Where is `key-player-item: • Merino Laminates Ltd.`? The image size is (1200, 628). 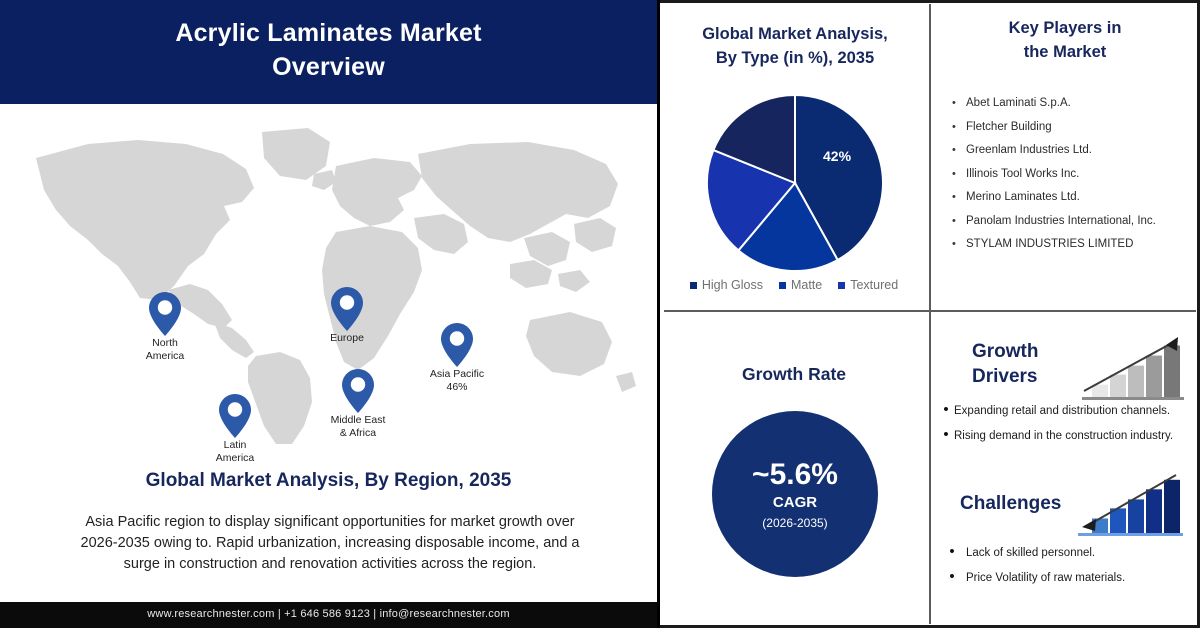 key-player-item: • Merino Laminates Ltd. is located at coordinates (1076, 197).